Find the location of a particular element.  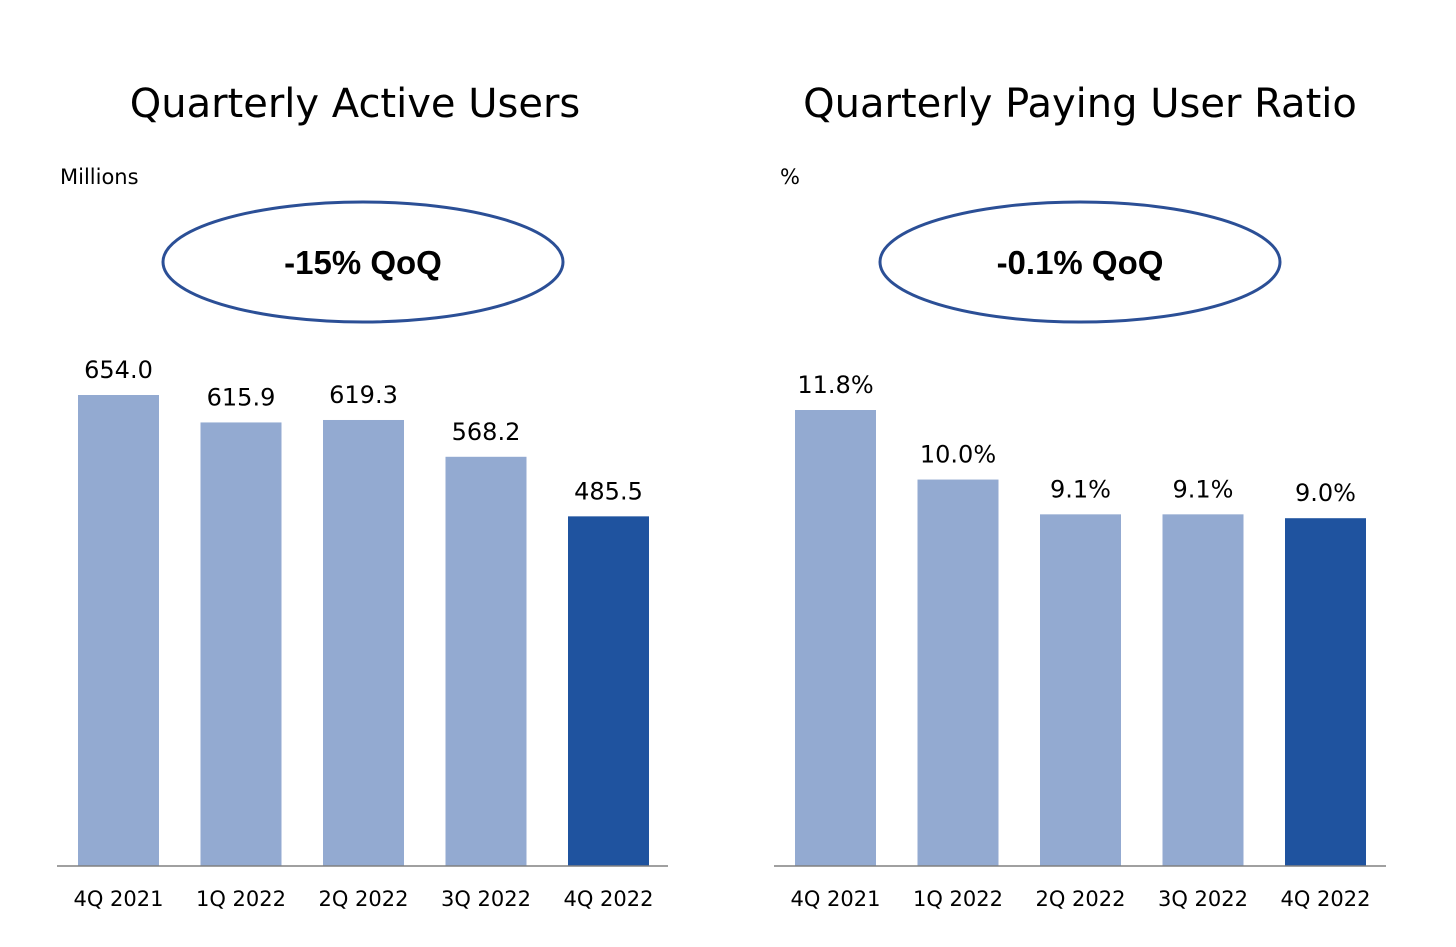

annotation-ellipse-paying-ratio is located at coordinates (1080, 262).